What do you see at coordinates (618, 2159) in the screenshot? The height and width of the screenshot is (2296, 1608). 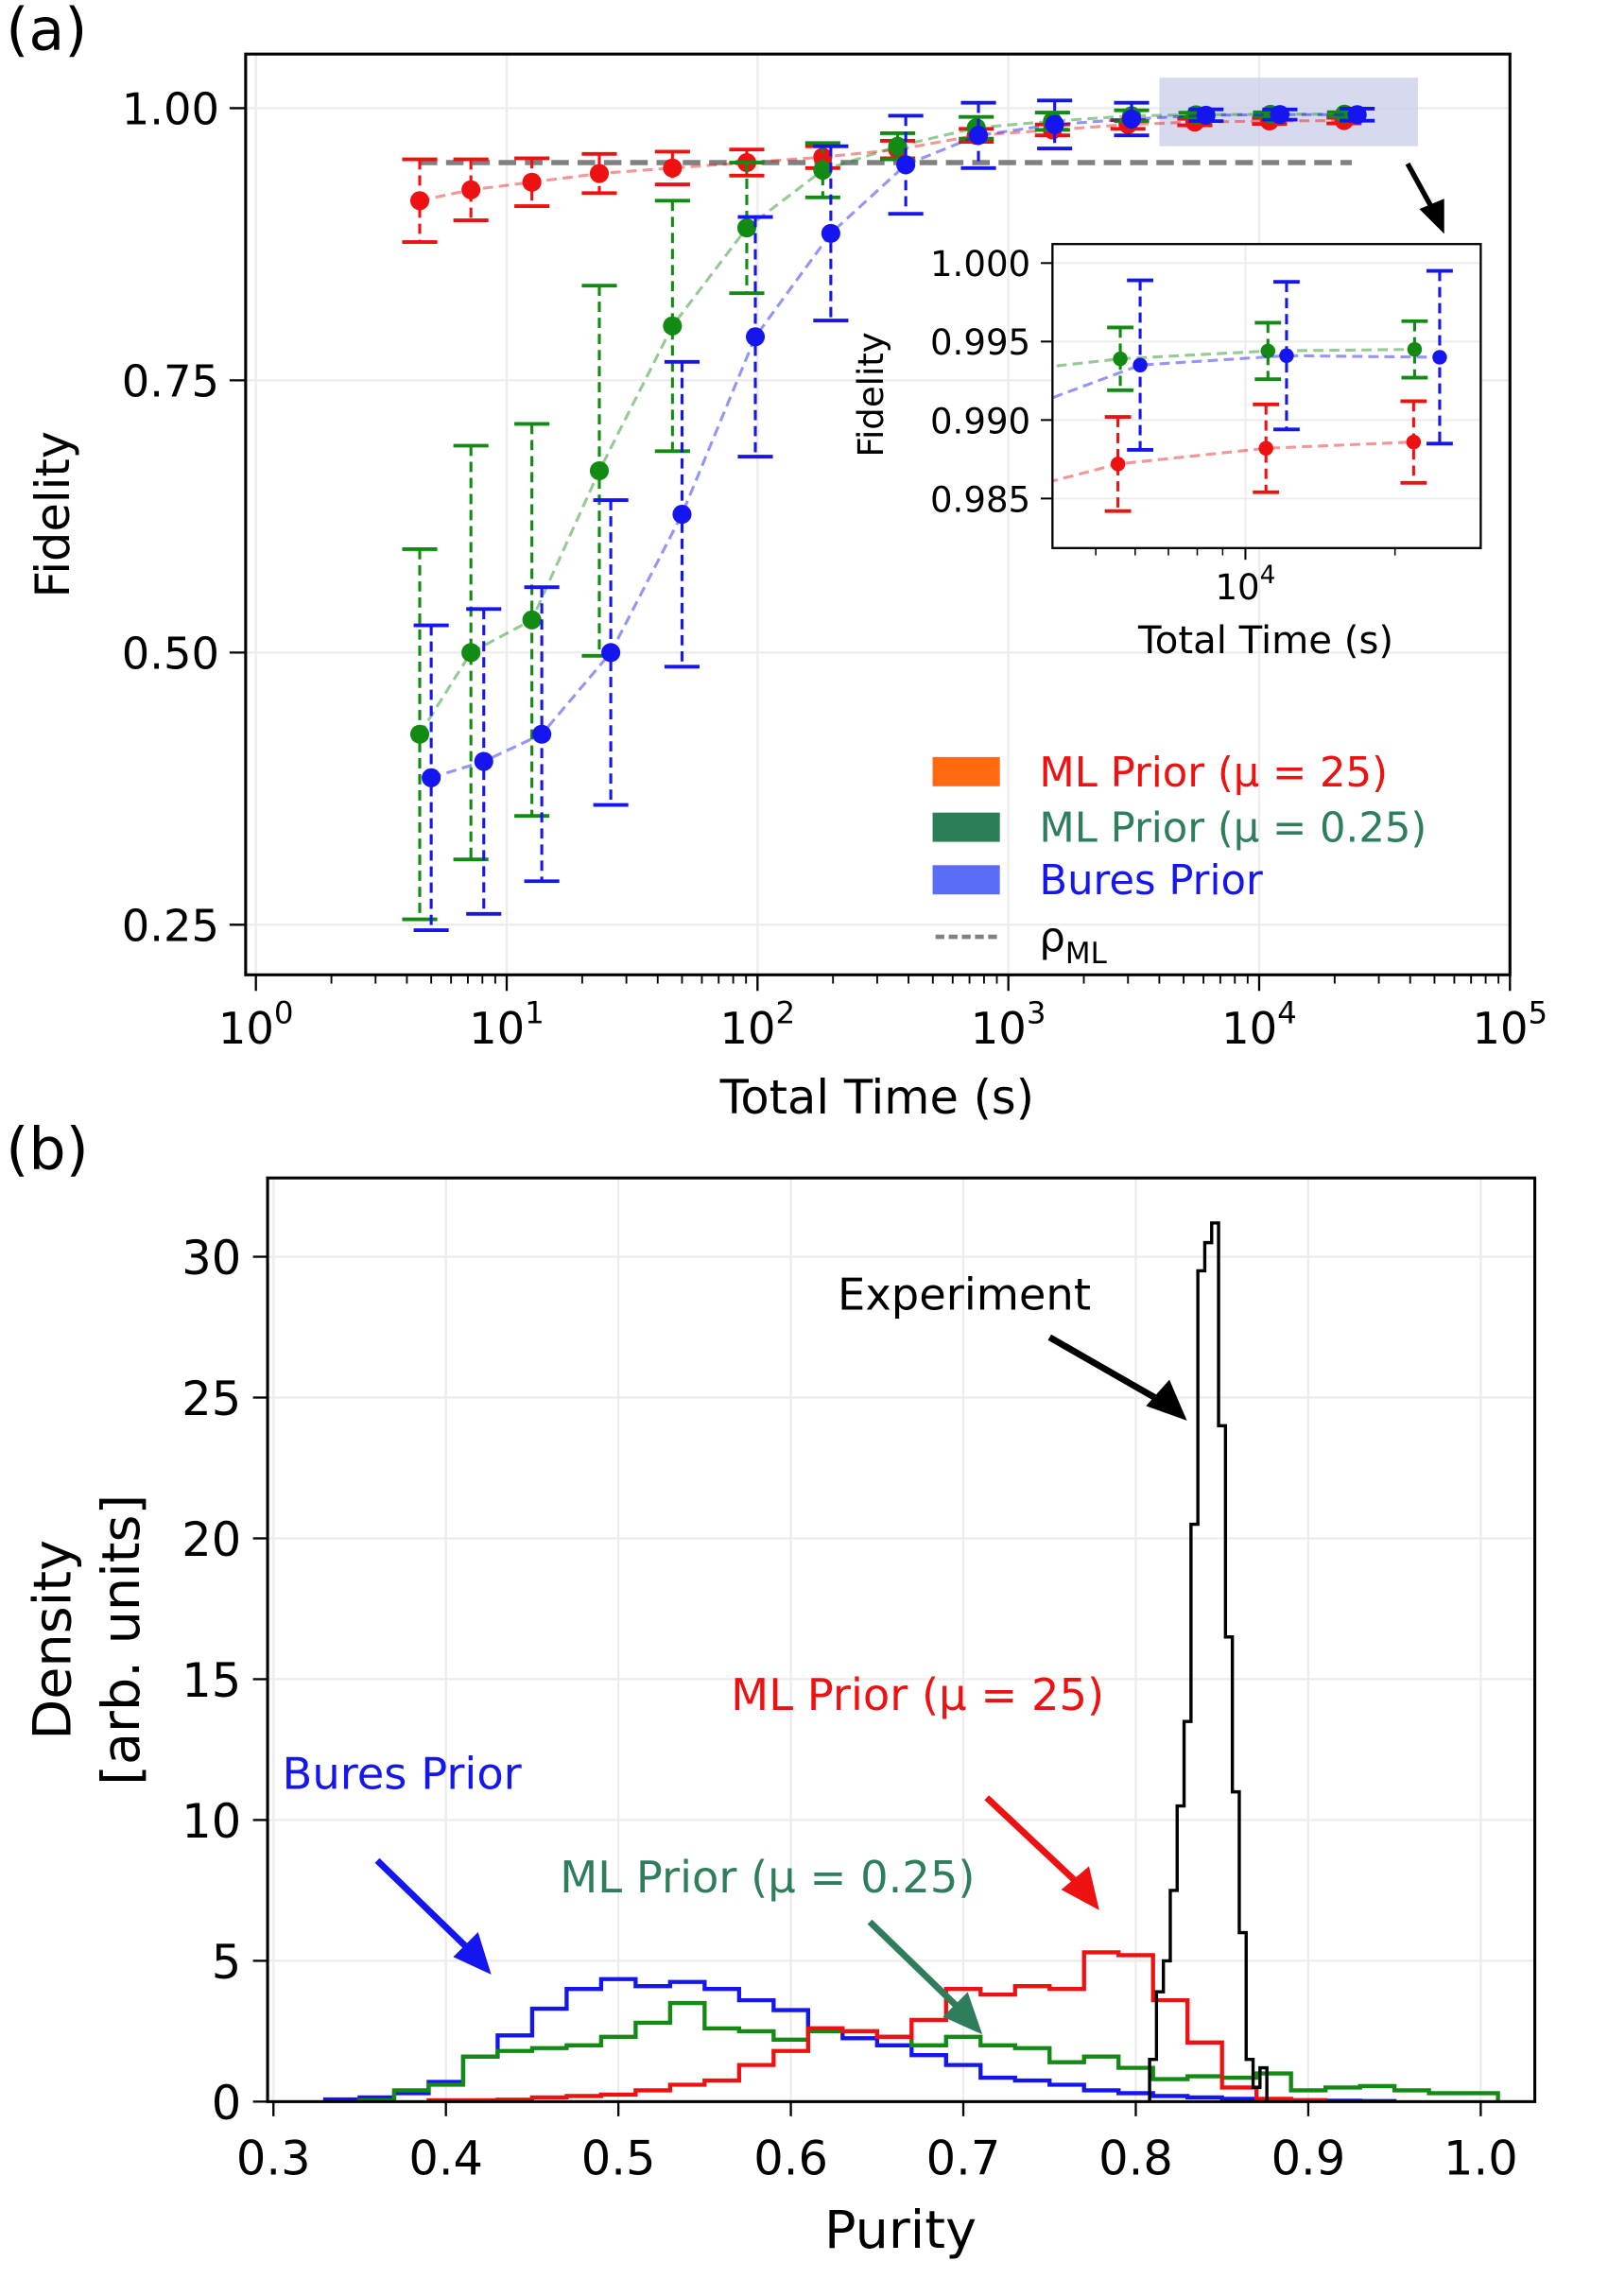 I see `x-tick-label: 0.5` at bounding box center [618, 2159].